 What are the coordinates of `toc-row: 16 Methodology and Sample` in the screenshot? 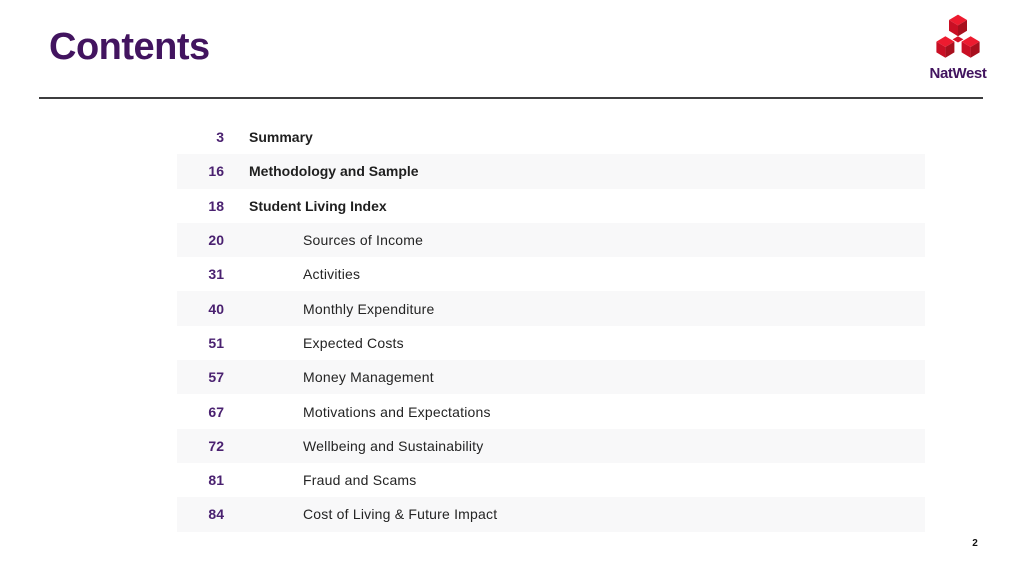 It's located at (551, 171).